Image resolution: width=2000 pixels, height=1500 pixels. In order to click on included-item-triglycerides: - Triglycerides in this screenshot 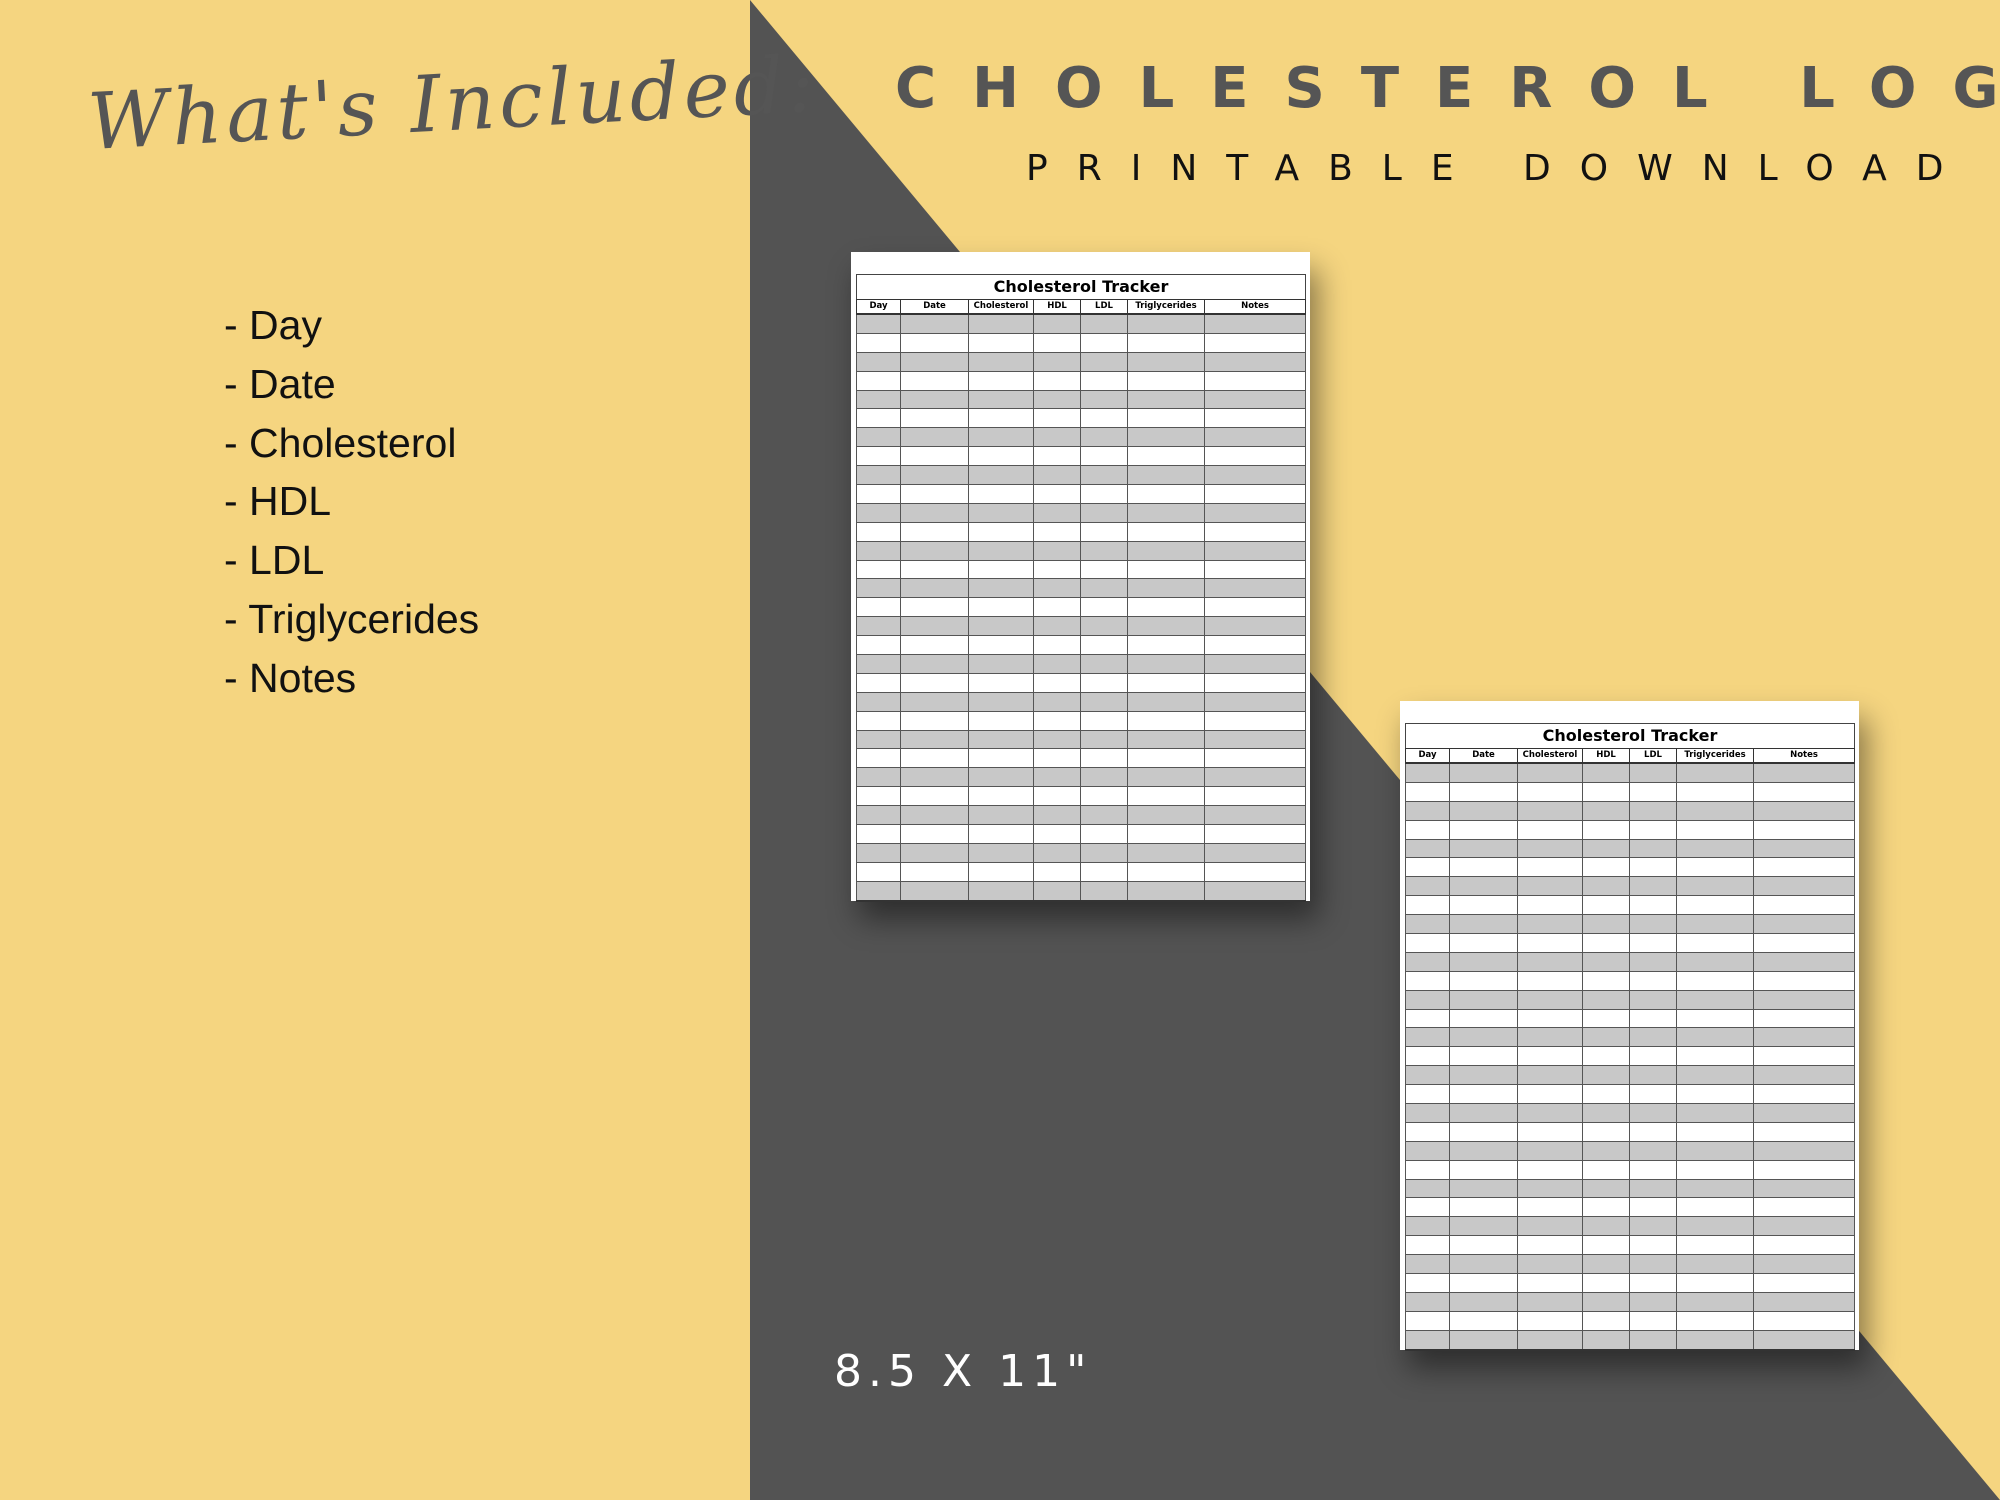, I will do `click(352, 618)`.